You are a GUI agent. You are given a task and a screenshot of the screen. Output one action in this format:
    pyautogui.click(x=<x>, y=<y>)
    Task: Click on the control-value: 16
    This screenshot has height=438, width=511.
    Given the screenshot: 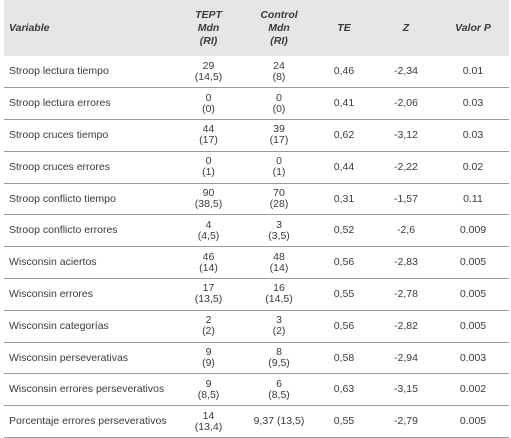 What is the action you would take?
    pyautogui.click(x=279, y=288)
    